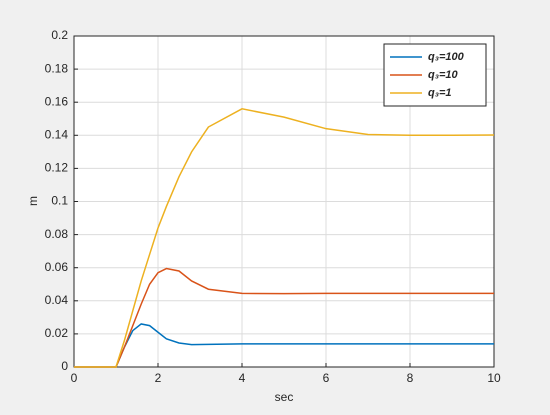 This screenshot has height=415, width=550. Describe the element at coordinates (57, 267) in the screenshot. I see `y-tick-label: 0.06` at that location.